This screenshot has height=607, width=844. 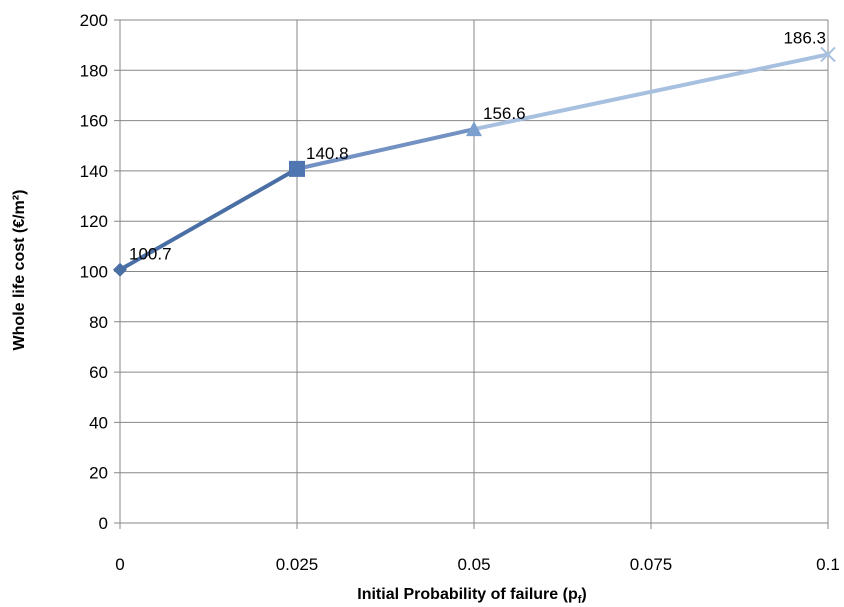 I want to click on x-tick-label: 0, so click(x=119, y=564).